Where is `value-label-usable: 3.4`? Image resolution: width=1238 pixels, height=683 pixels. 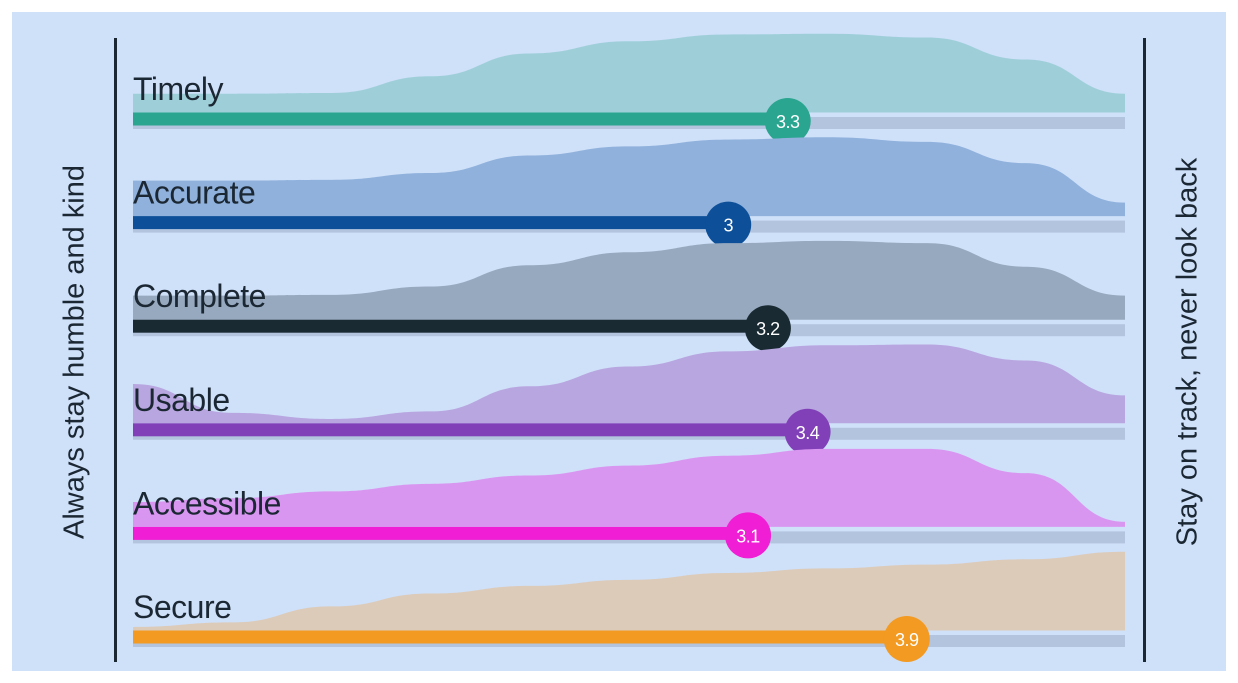
value-label-usable: 3.4 is located at coordinates (808, 433).